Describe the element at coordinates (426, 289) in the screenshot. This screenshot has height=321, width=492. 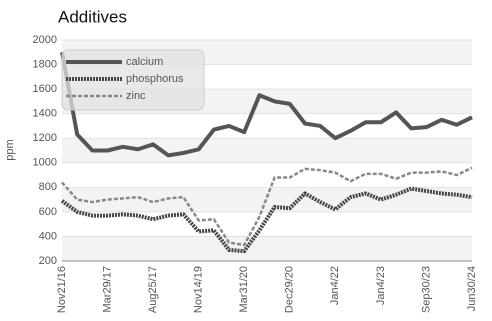
I see `x-tick-label: Sep30/23` at that location.